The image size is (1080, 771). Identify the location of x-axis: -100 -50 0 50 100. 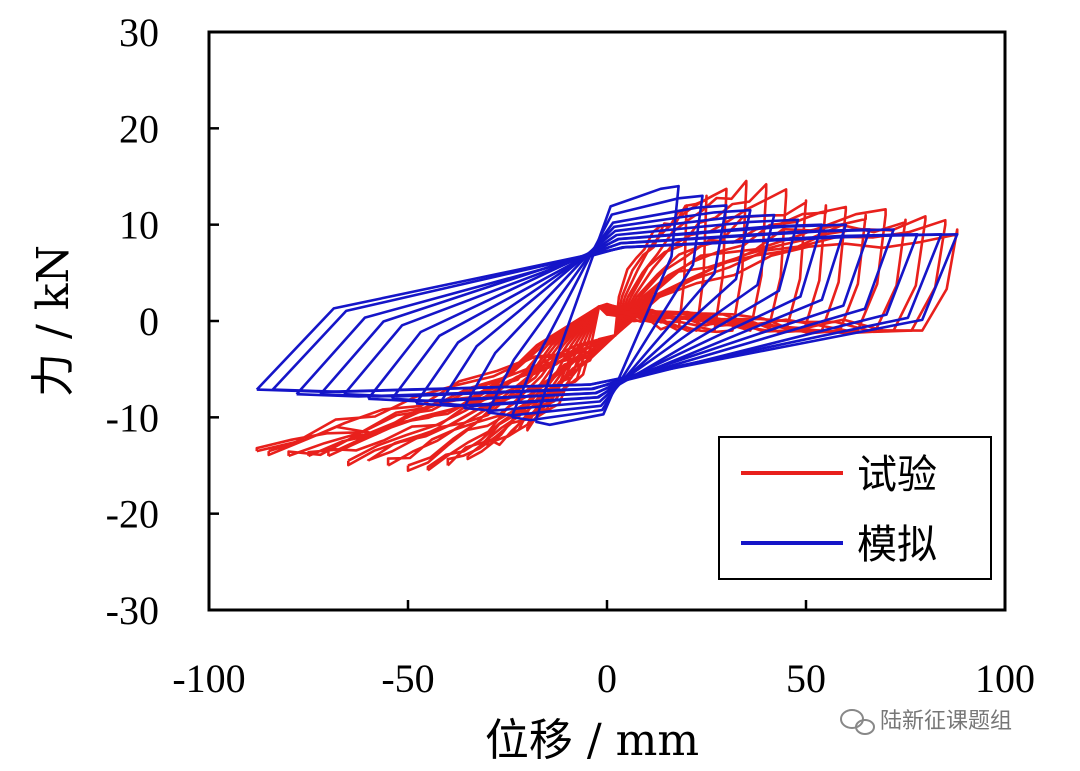
(603, 650).